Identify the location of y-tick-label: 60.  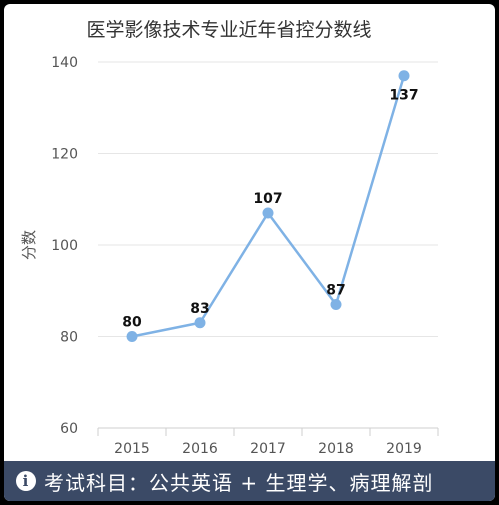
(69, 429).